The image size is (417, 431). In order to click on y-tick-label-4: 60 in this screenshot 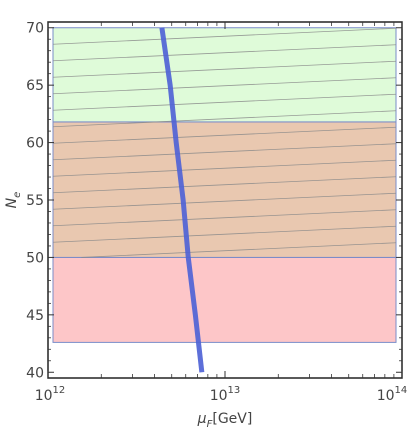, I will do `click(35, 144)`.